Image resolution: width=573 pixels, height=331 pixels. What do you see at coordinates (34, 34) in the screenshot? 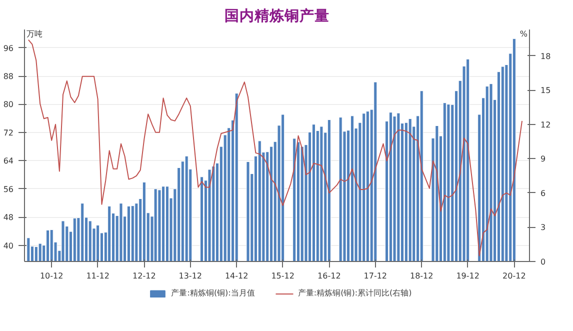
I see `y-axis-title: 万吨` at bounding box center [34, 34].